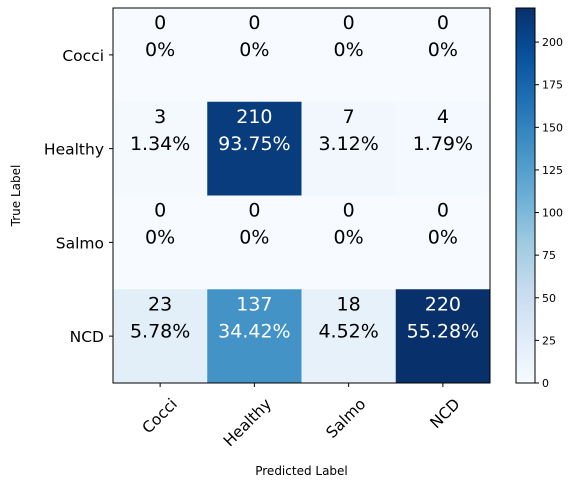  What do you see at coordinates (552, 213) in the screenshot?
I see `colorbar-tick-label: 100` at bounding box center [552, 213].